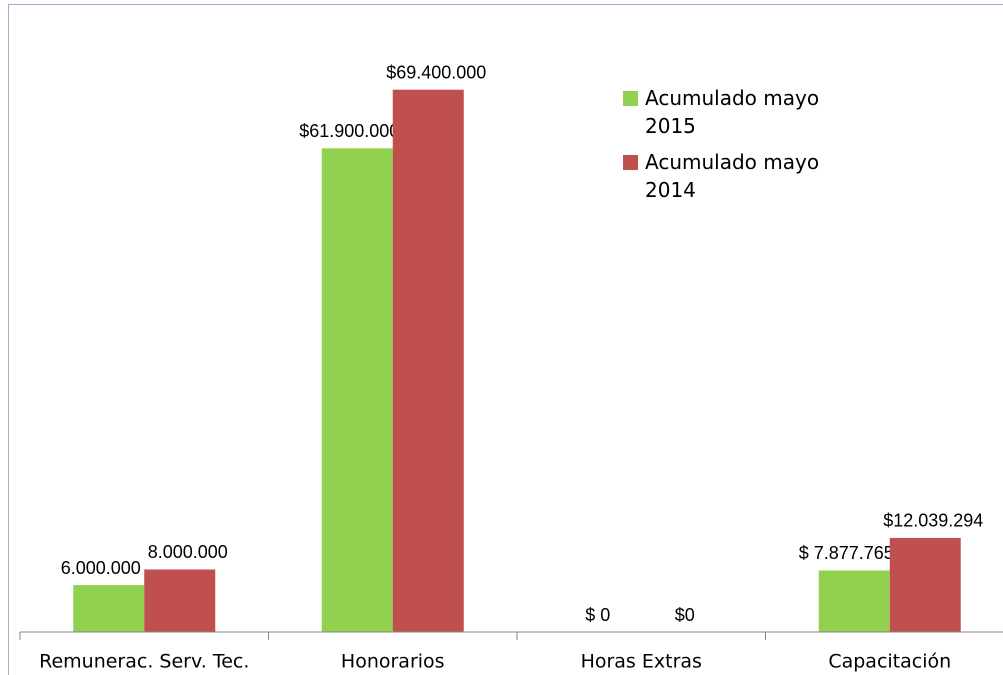 The image size is (1003, 675). I want to click on data-label: $ 7.877.765, so click(846, 553).